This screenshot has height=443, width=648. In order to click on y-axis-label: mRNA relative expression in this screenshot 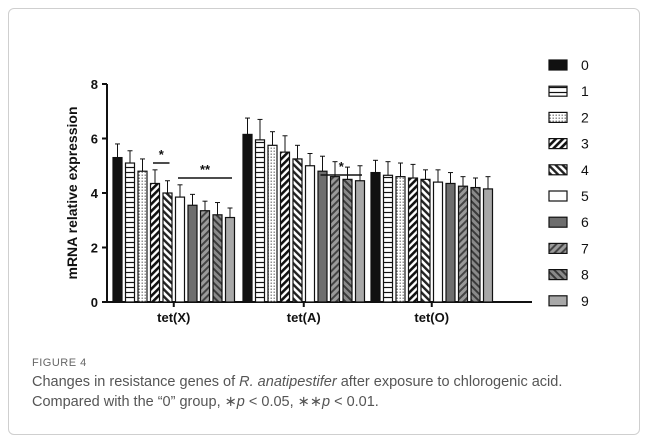, I will do `click(72, 193)`.